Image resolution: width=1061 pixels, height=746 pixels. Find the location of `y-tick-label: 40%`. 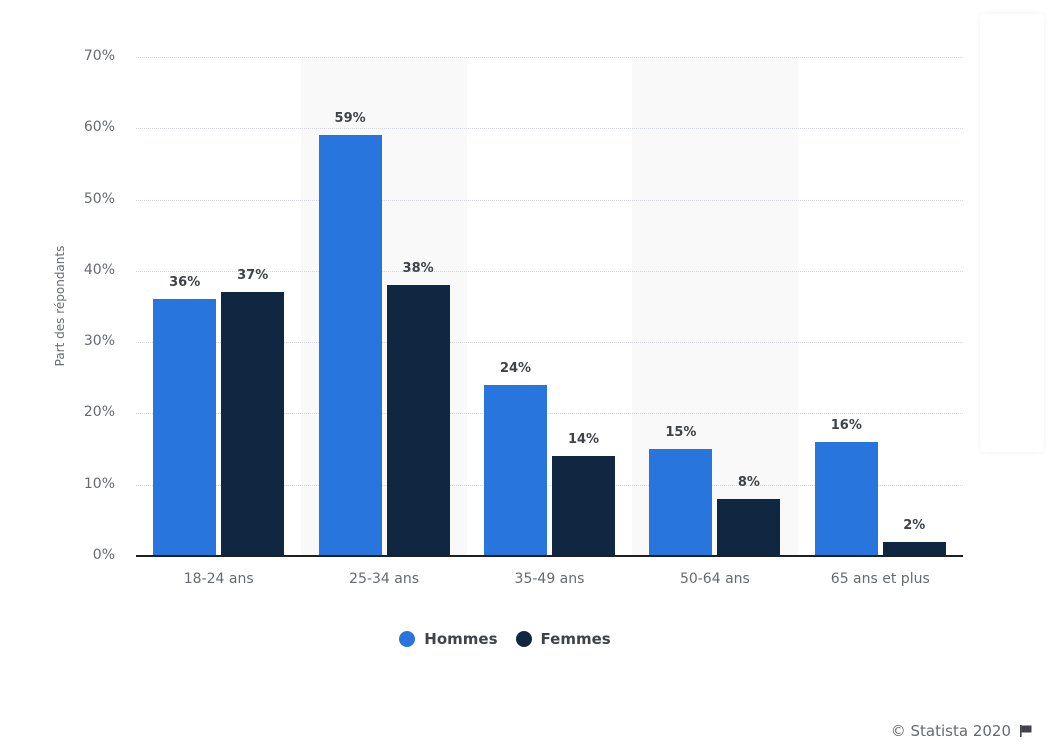

y-tick-label: 40% is located at coordinates (99, 269).